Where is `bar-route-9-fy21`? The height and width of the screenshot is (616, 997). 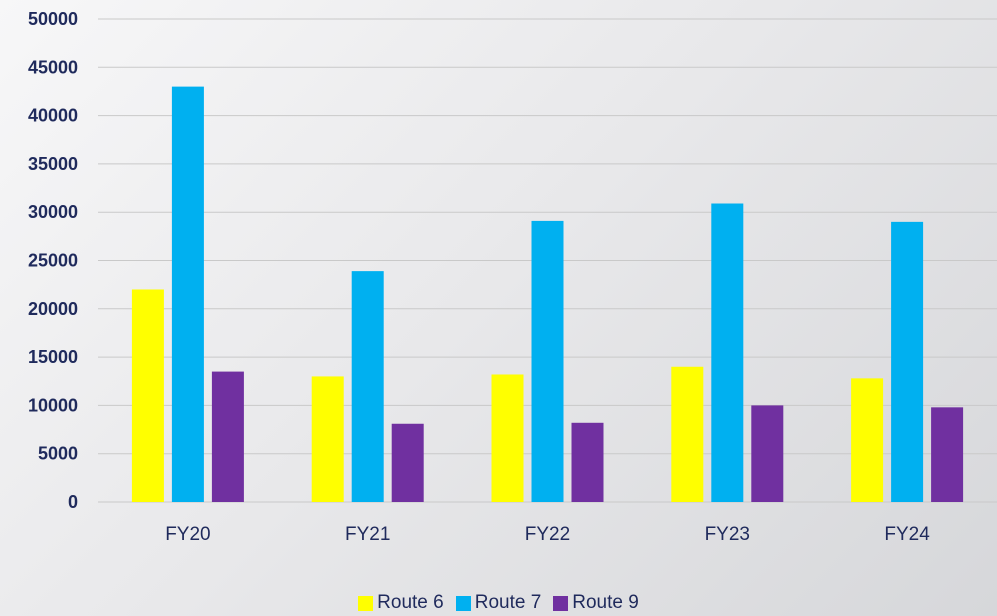
bar-route-9-fy21 is located at coordinates (407, 462).